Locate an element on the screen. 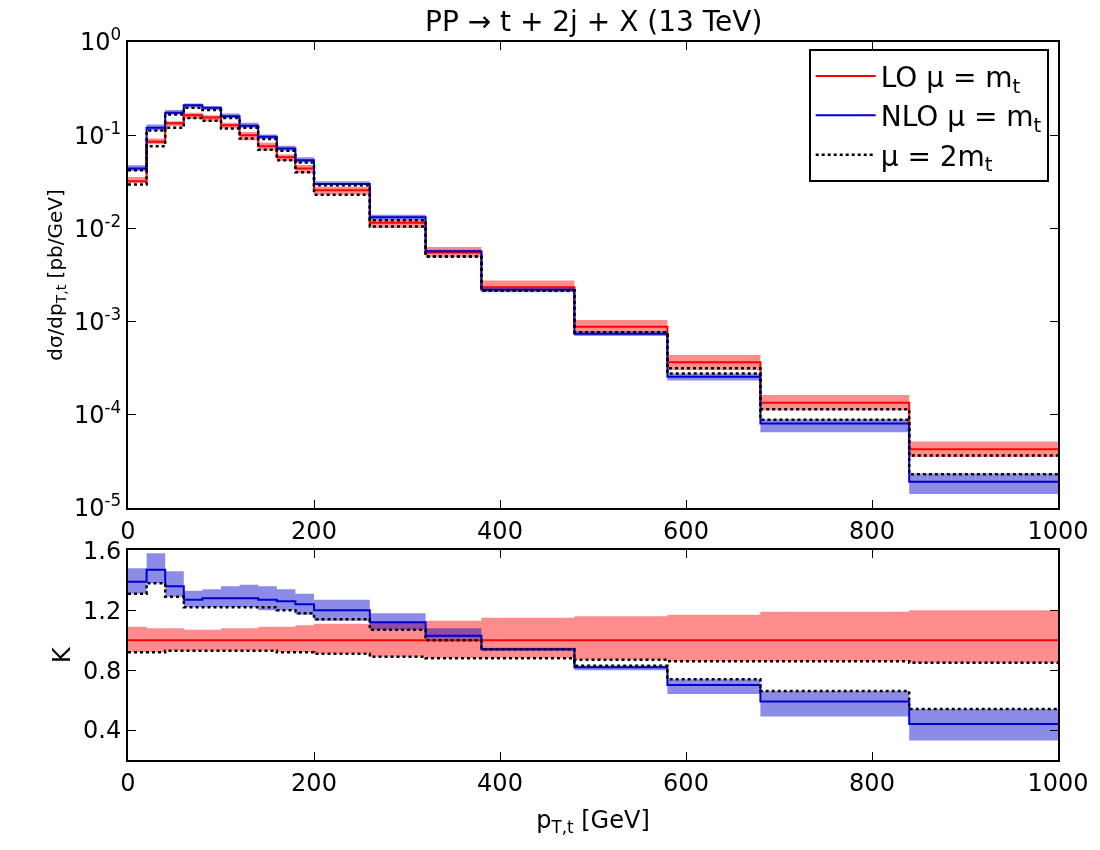 This screenshot has height=850, width=1100. y-tick-label: 10$^{-1}$ is located at coordinates (97, 133).